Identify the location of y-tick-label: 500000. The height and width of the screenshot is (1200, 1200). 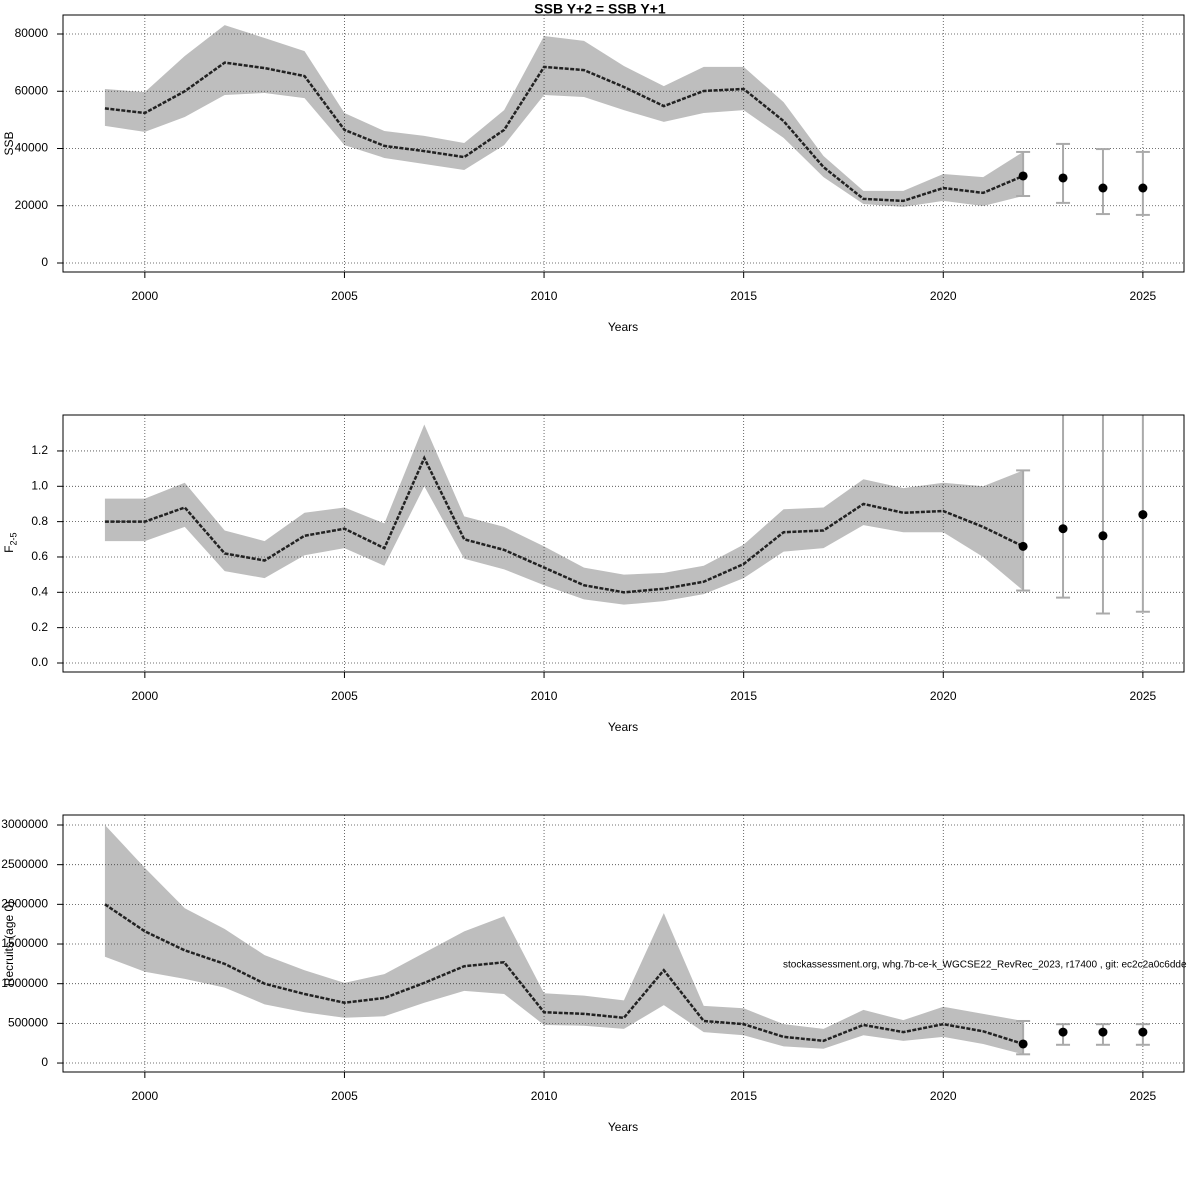
(28, 1023).